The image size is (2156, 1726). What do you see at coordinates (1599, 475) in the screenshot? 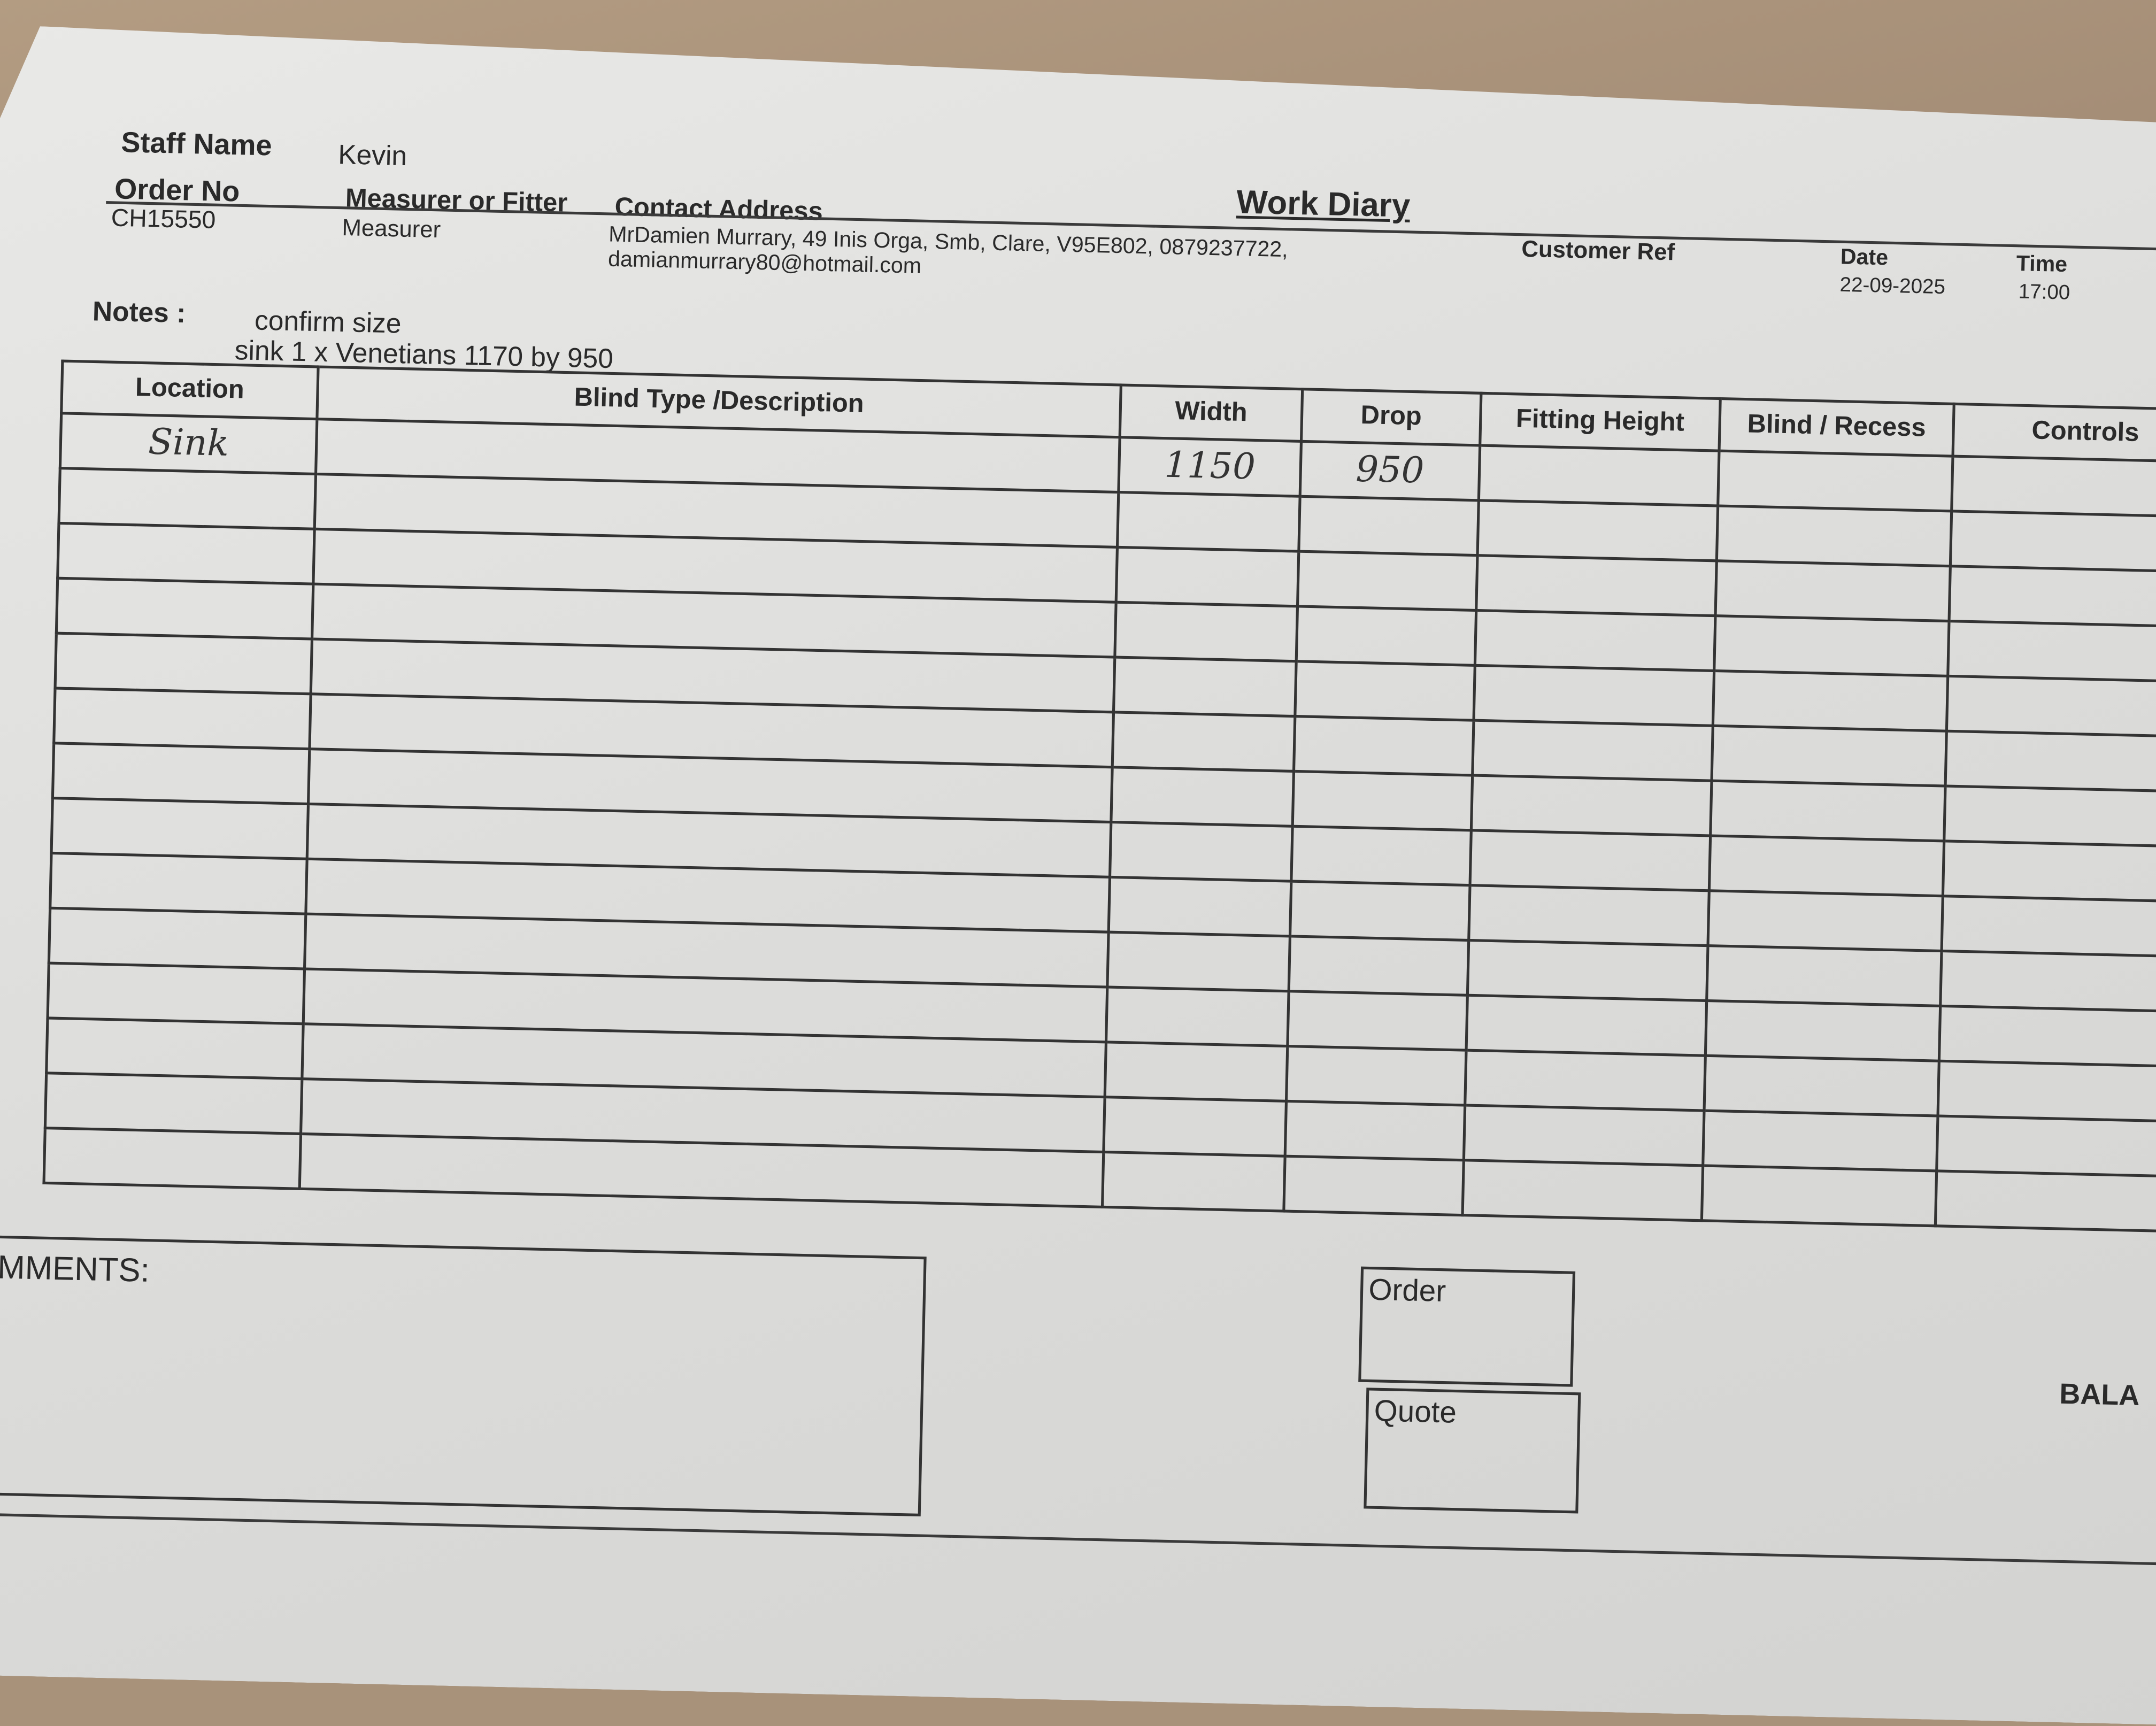
I see `cell-fitting-height` at bounding box center [1599, 475].